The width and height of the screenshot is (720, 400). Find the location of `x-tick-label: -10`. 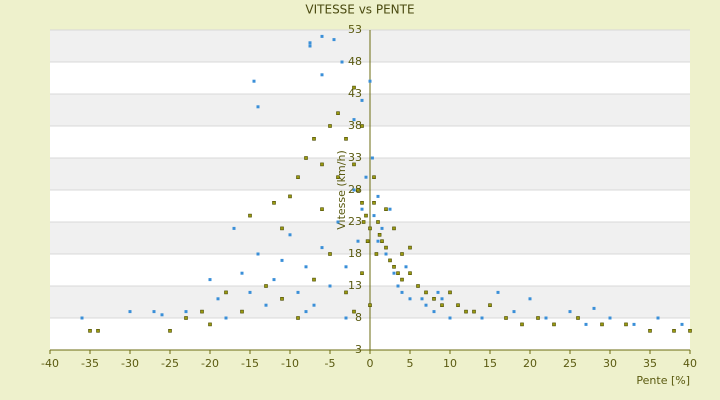

x-tick-label: -10 is located at coordinates (290, 363).